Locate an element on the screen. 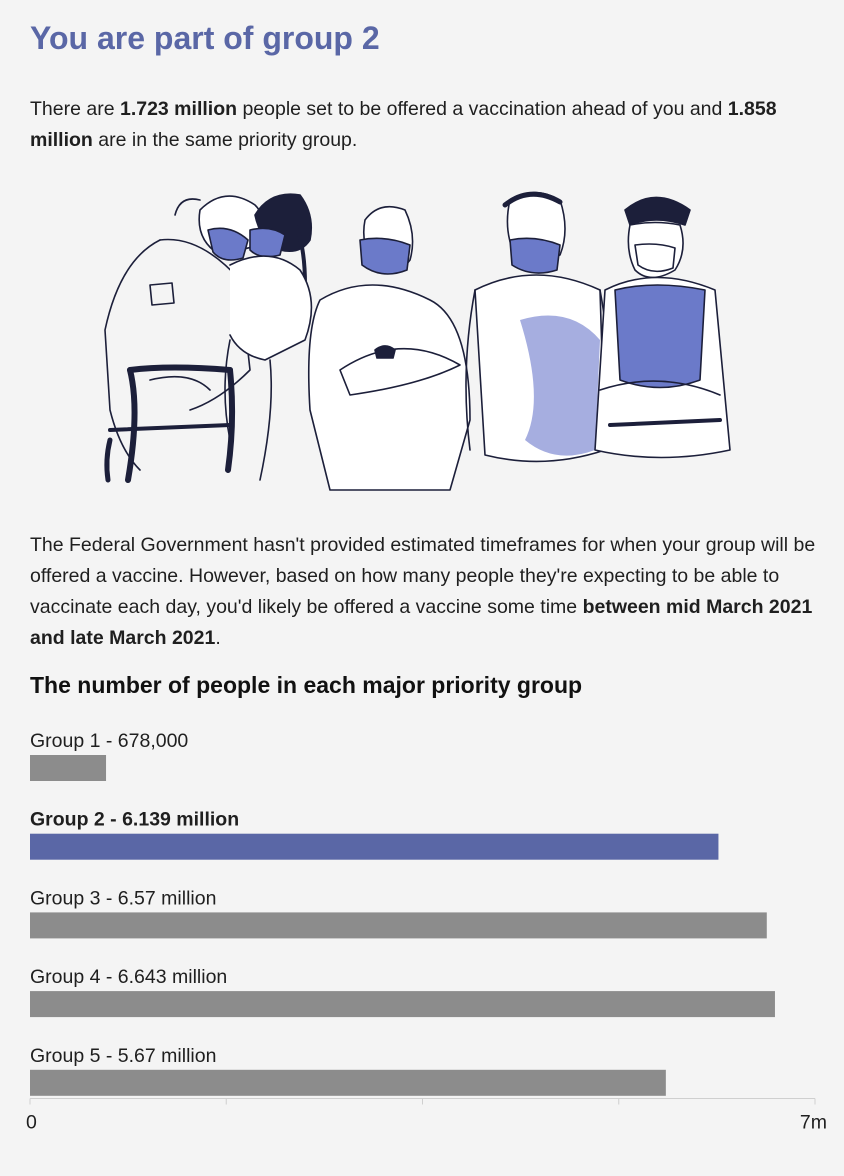 The height and width of the screenshot is (1176, 844). ahead-count: 1.723 million is located at coordinates (178, 109).